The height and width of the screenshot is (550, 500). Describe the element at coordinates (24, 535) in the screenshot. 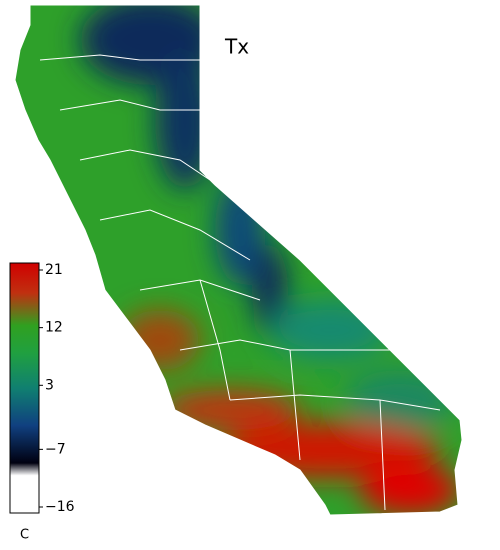

I see `colorbar-unit: C` at that location.